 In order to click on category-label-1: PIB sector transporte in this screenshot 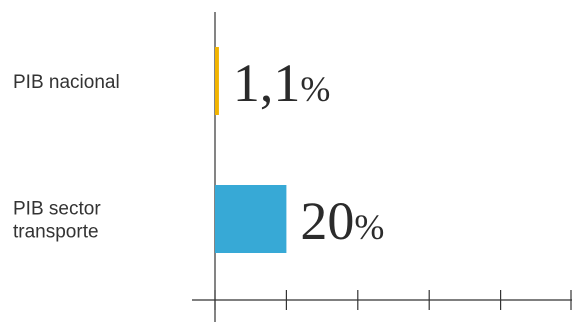, I will do `click(57, 221)`.